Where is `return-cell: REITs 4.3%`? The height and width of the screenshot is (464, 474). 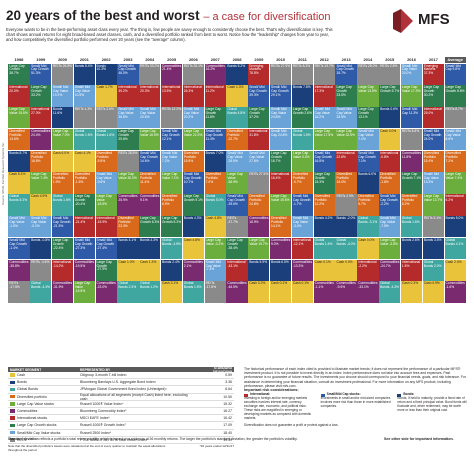
return-cell: REITs 4.3% is located at coordinates (84, 118).